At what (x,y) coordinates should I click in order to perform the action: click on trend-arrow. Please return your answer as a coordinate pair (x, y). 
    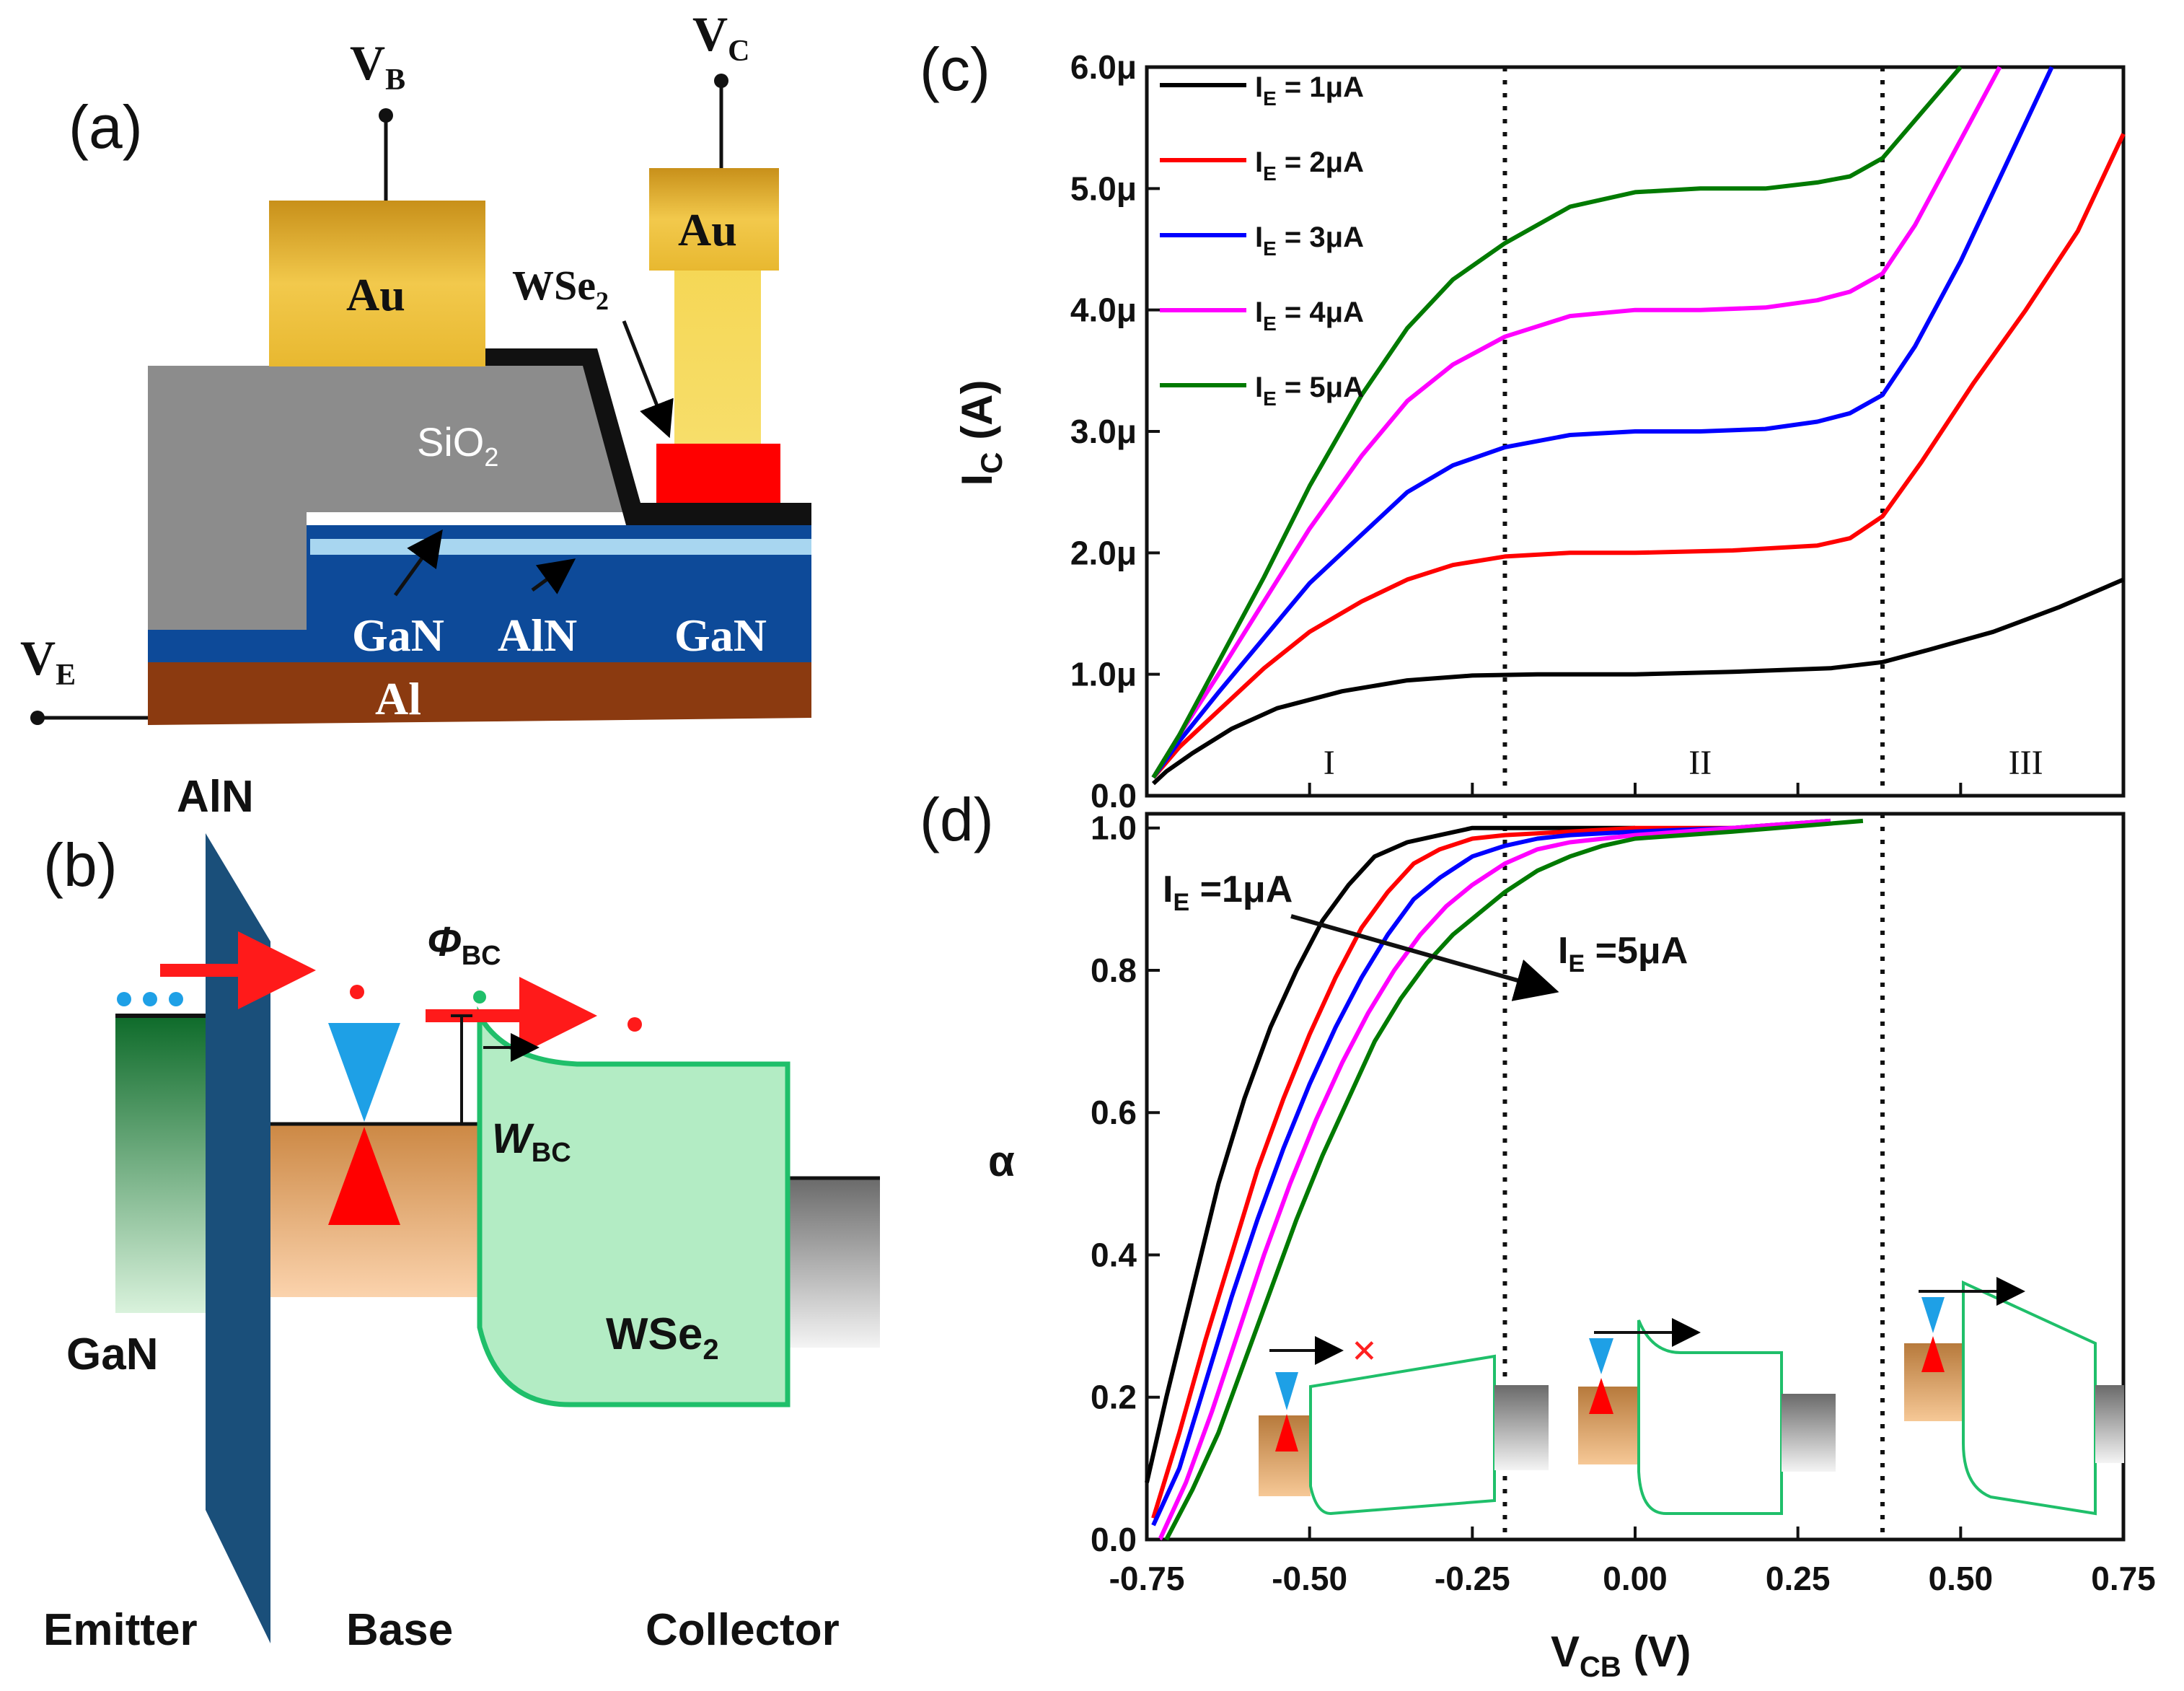
    Looking at the image, I should click on (1424, 957).